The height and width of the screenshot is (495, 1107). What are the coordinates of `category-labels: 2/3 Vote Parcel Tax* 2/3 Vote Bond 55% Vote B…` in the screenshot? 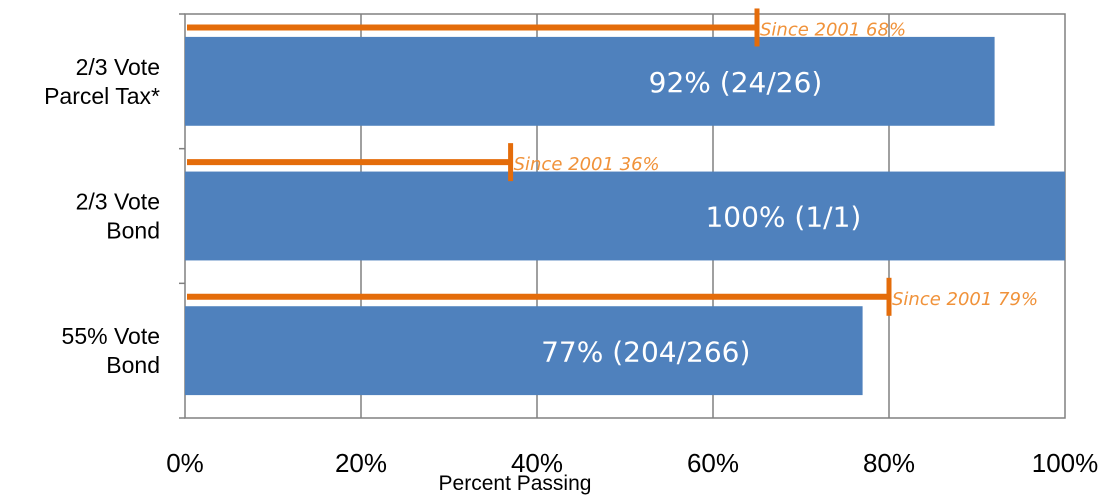 It's located at (102, 216).